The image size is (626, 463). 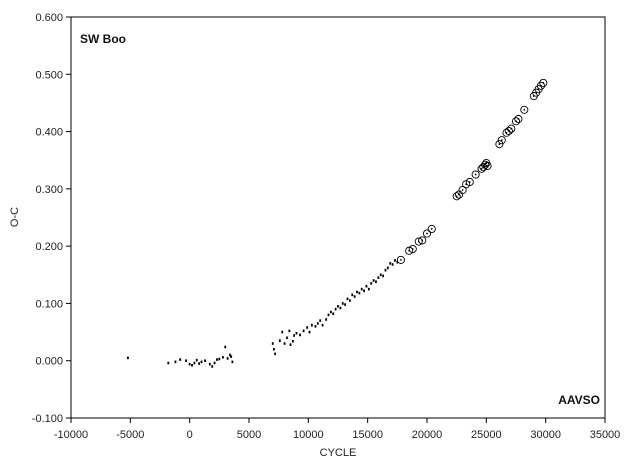 What do you see at coordinates (545, 435) in the screenshot?
I see `x-tick-label: 30000` at bounding box center [545, 435].